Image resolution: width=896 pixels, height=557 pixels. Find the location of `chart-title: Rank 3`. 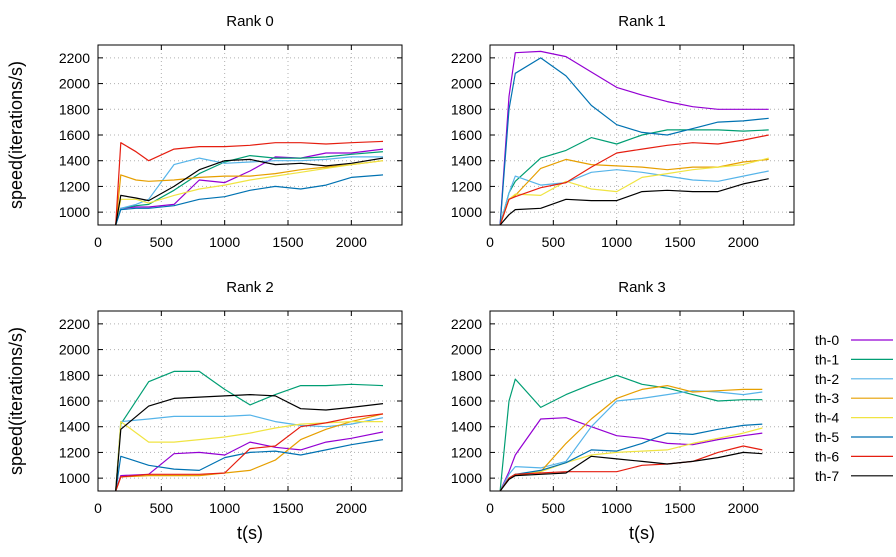

chart-title: Rank 3 is located at coordinates (642, 287).